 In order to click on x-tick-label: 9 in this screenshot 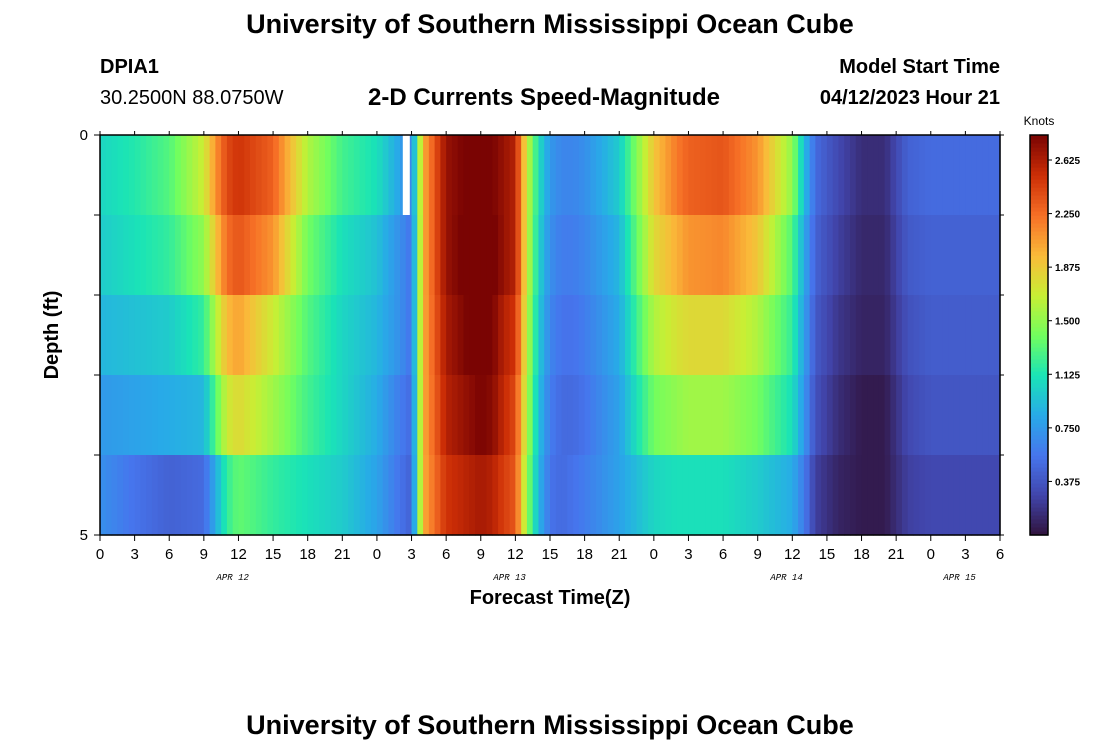, I will do `click(481, 554)`.